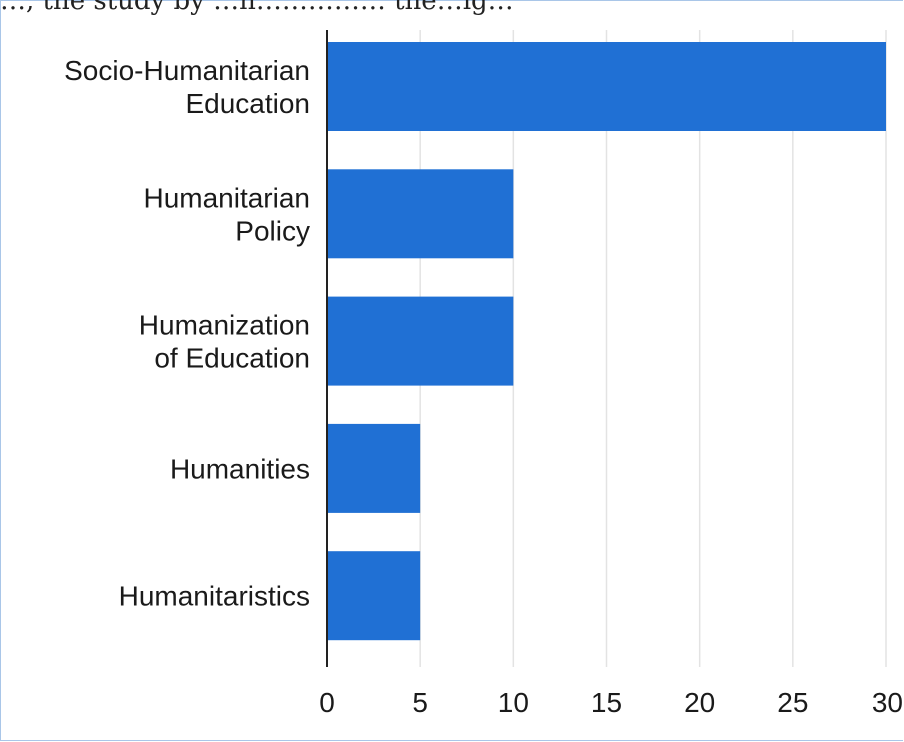 This screenshot has width=904, height=742. I want to click on x-tick-label-30: 30, so click(887, 702).